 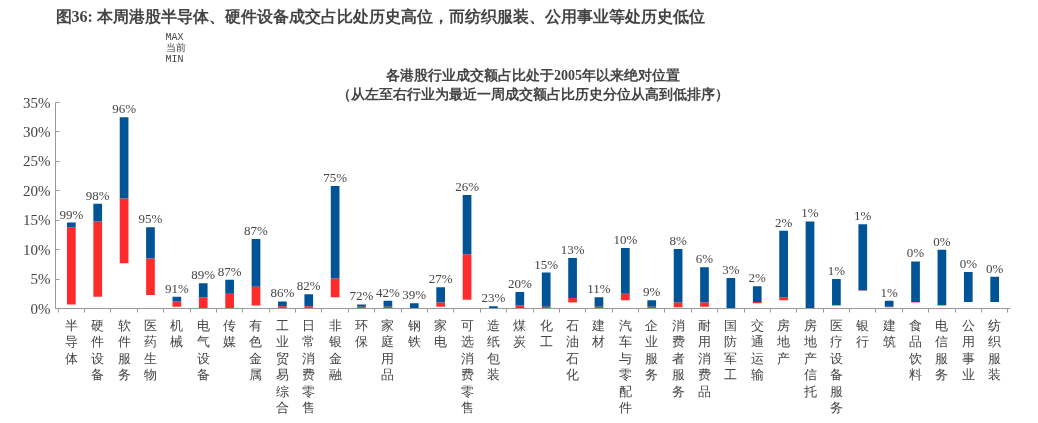 What do you see at coordinates (40, 308) in the screenshot?
I see `y-tick-label: 0%` at bounding box center [40, 308].